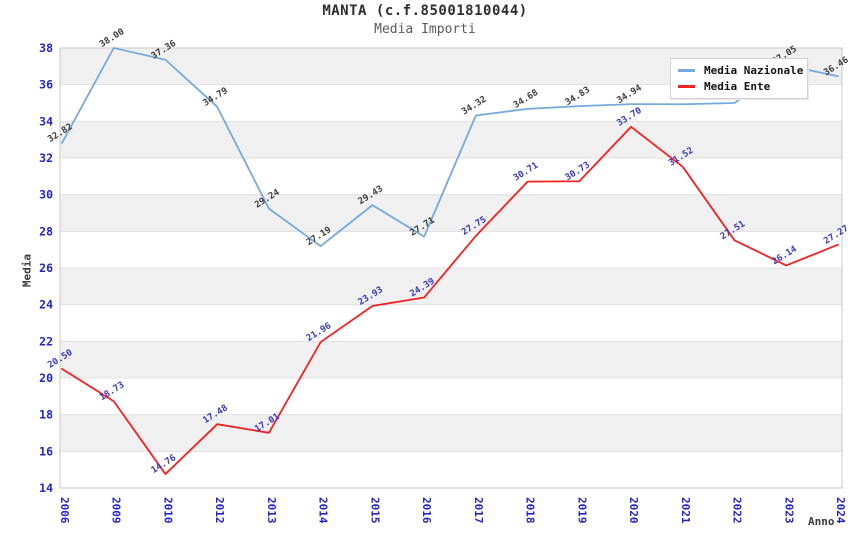 This screenshot has width=850, height=550. What do you see at coordinates (526, 99) in the screenshot?
I see `point-label: 34.68` at bounding box center [526, 99].